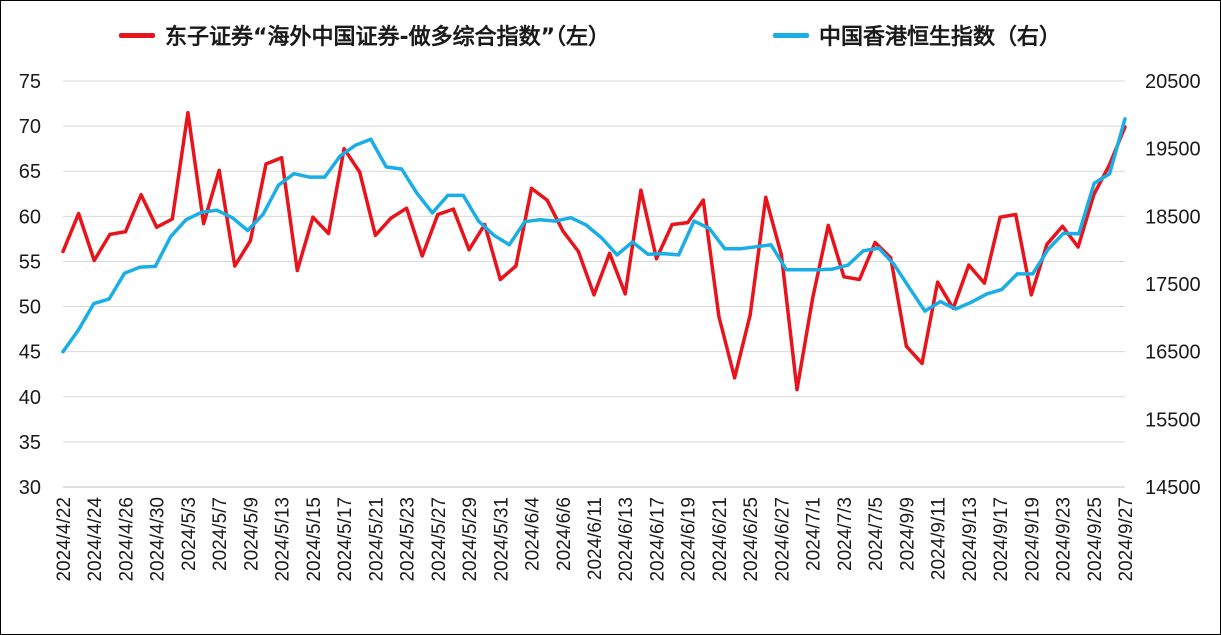 The width and height of the screenshot is (1221, 635). What do you see at coordinates (1126, 539) in the screenshot?
I see `x-tick-label: 2024/9/27` at bounding box center [1126, 539].